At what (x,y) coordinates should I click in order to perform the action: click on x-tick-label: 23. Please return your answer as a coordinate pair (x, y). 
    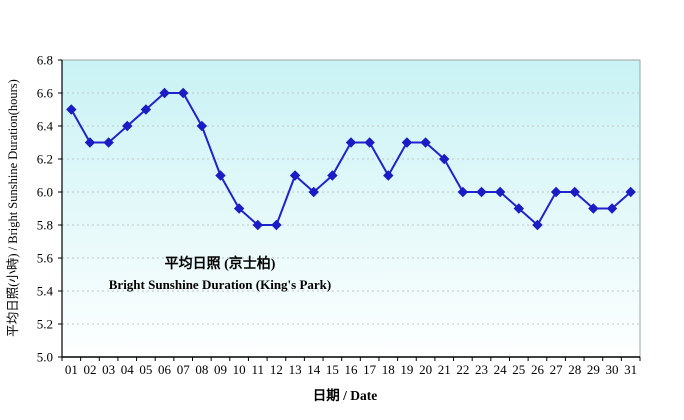
    Looking at the image, I should click on (481, 369).